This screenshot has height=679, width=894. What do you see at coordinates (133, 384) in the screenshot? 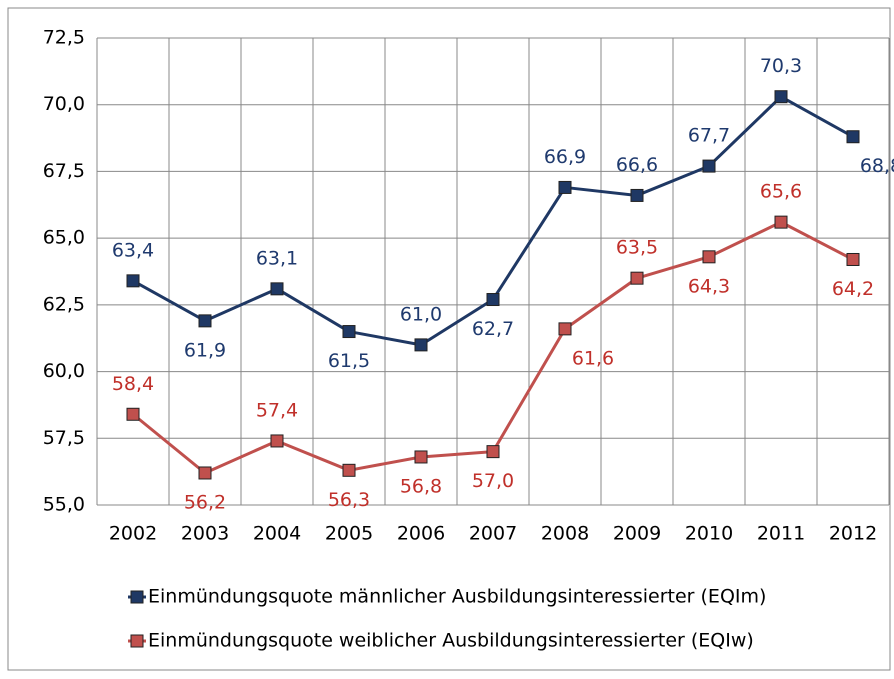
I see `data-label: 58,4` at bounding box center [133, 384].